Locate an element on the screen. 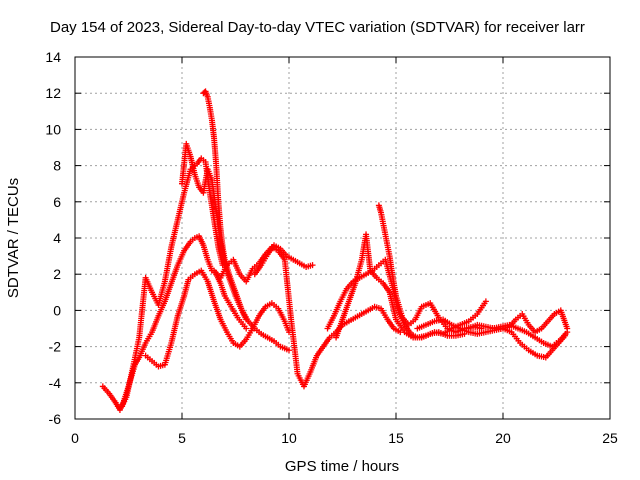  y-tick-label: -6 is located at coordinates (55, 419).